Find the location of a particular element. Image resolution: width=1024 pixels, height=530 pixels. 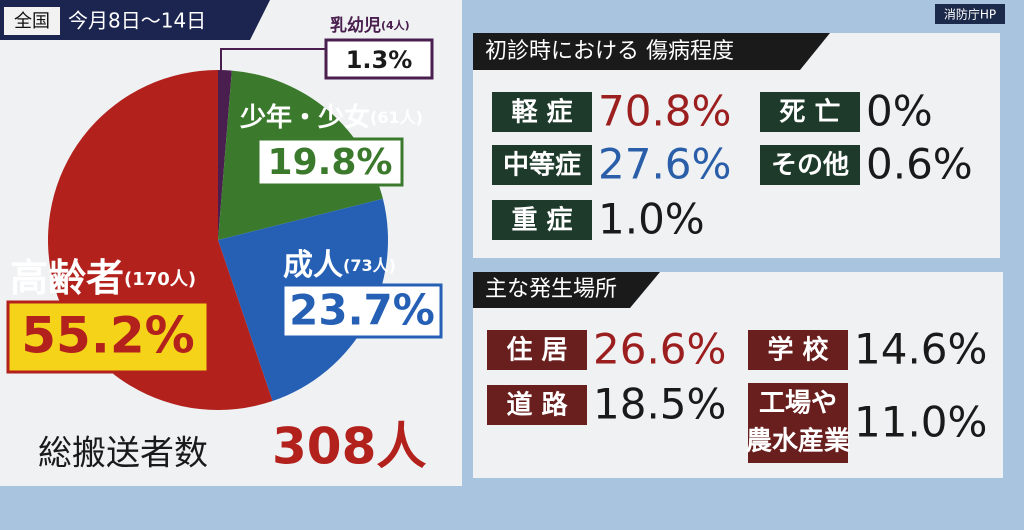

severity-title-bar is located at coordinates (651, 51).